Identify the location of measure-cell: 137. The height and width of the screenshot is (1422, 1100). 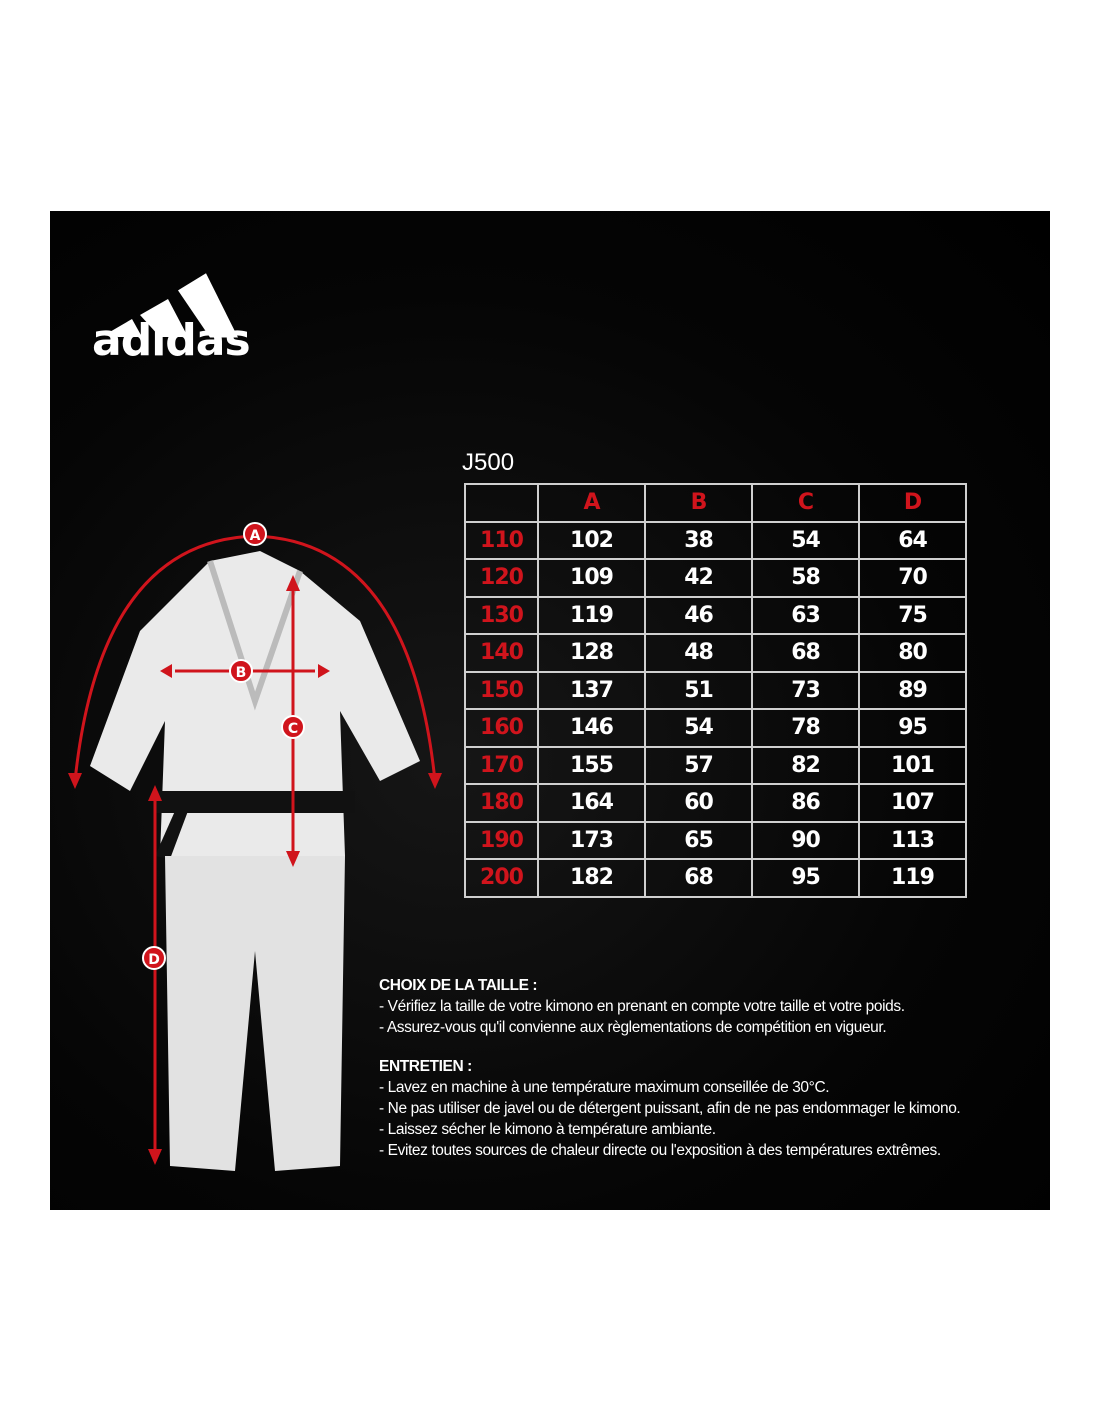
(591, 690).